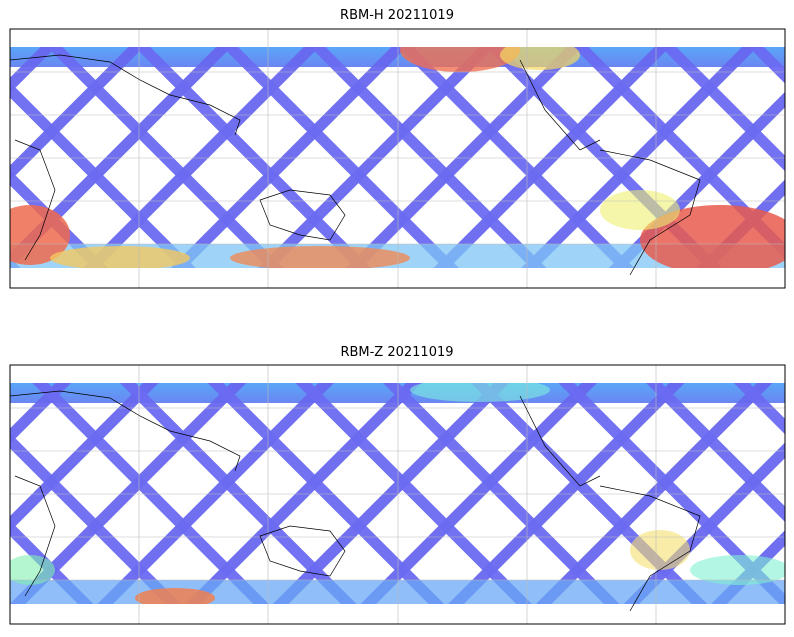 The image size is (794, 637). I want to click on map-title: RBM-Z 20211019, so click(396, 352).